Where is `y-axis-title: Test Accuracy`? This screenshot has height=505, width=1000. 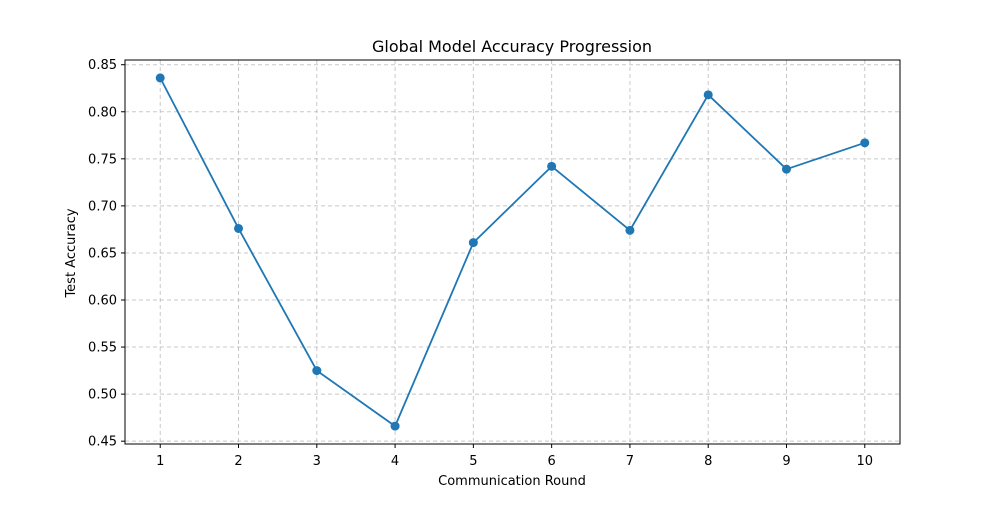 y-axis-title: Test Accuracy is located at coordinates (71, 253).